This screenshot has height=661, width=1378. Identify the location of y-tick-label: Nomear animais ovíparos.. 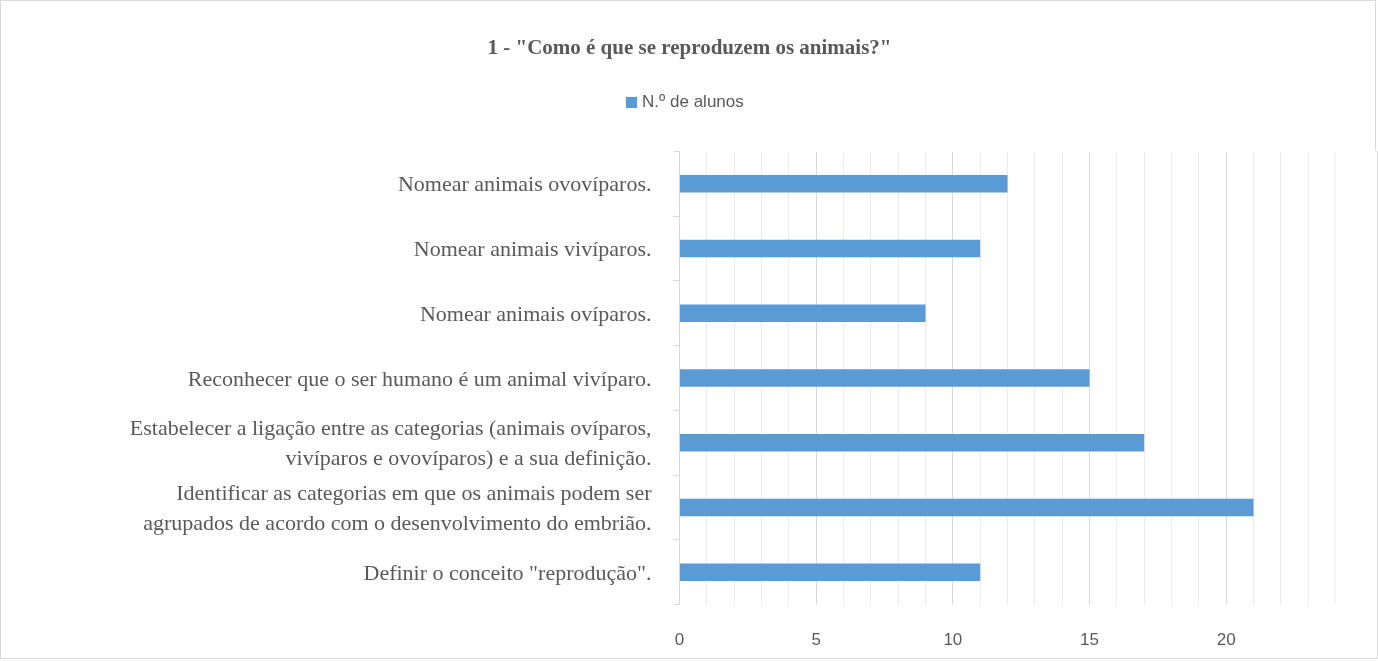
(535, 313).